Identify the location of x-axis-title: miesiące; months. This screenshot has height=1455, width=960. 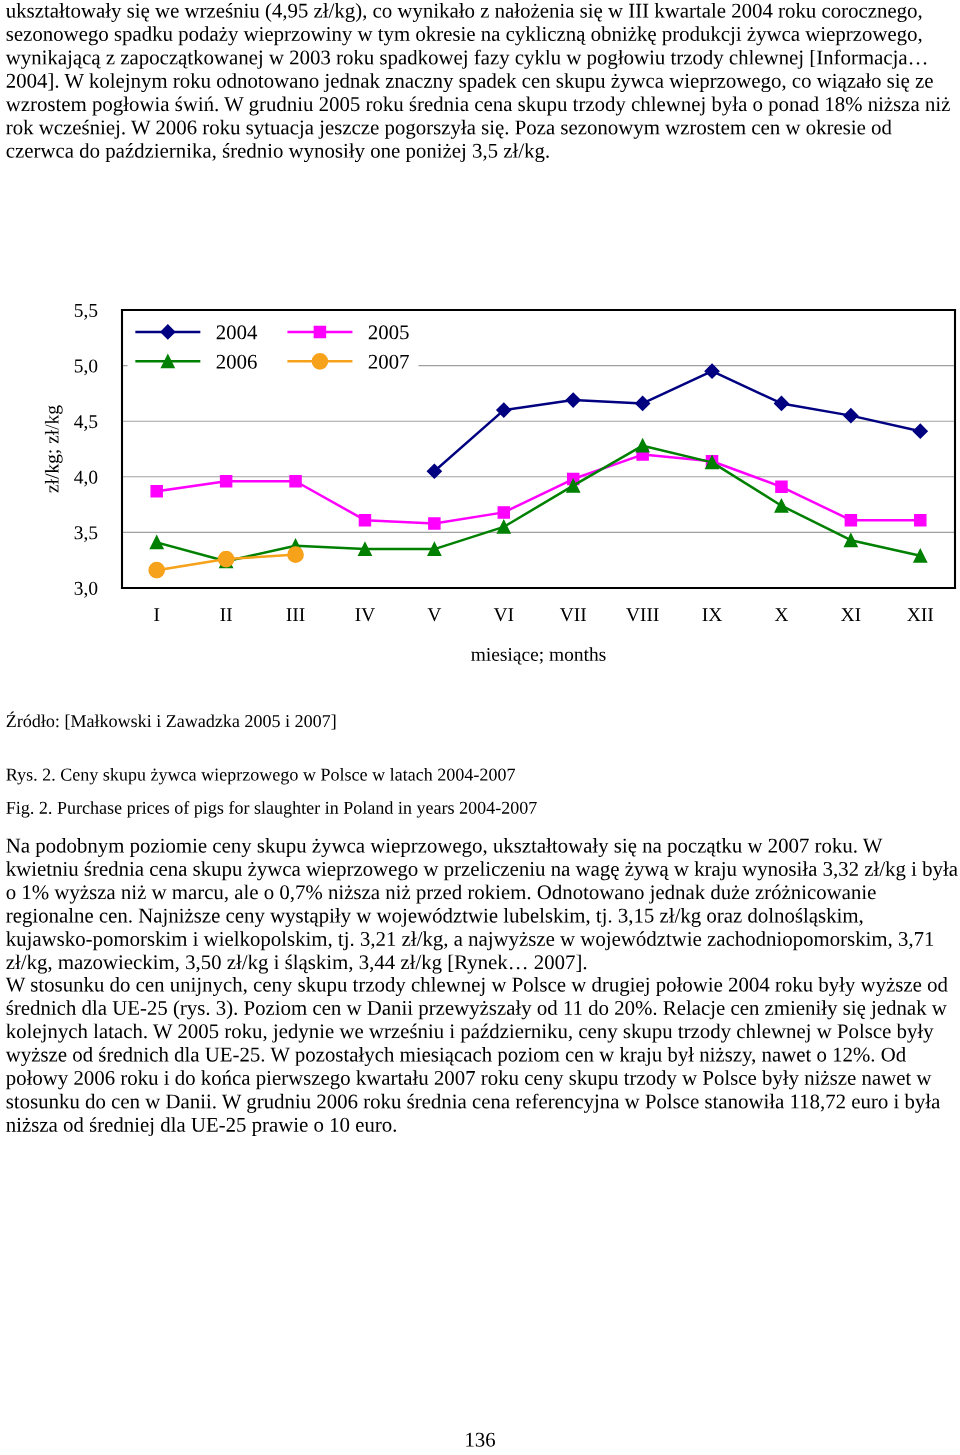
(538, 656).